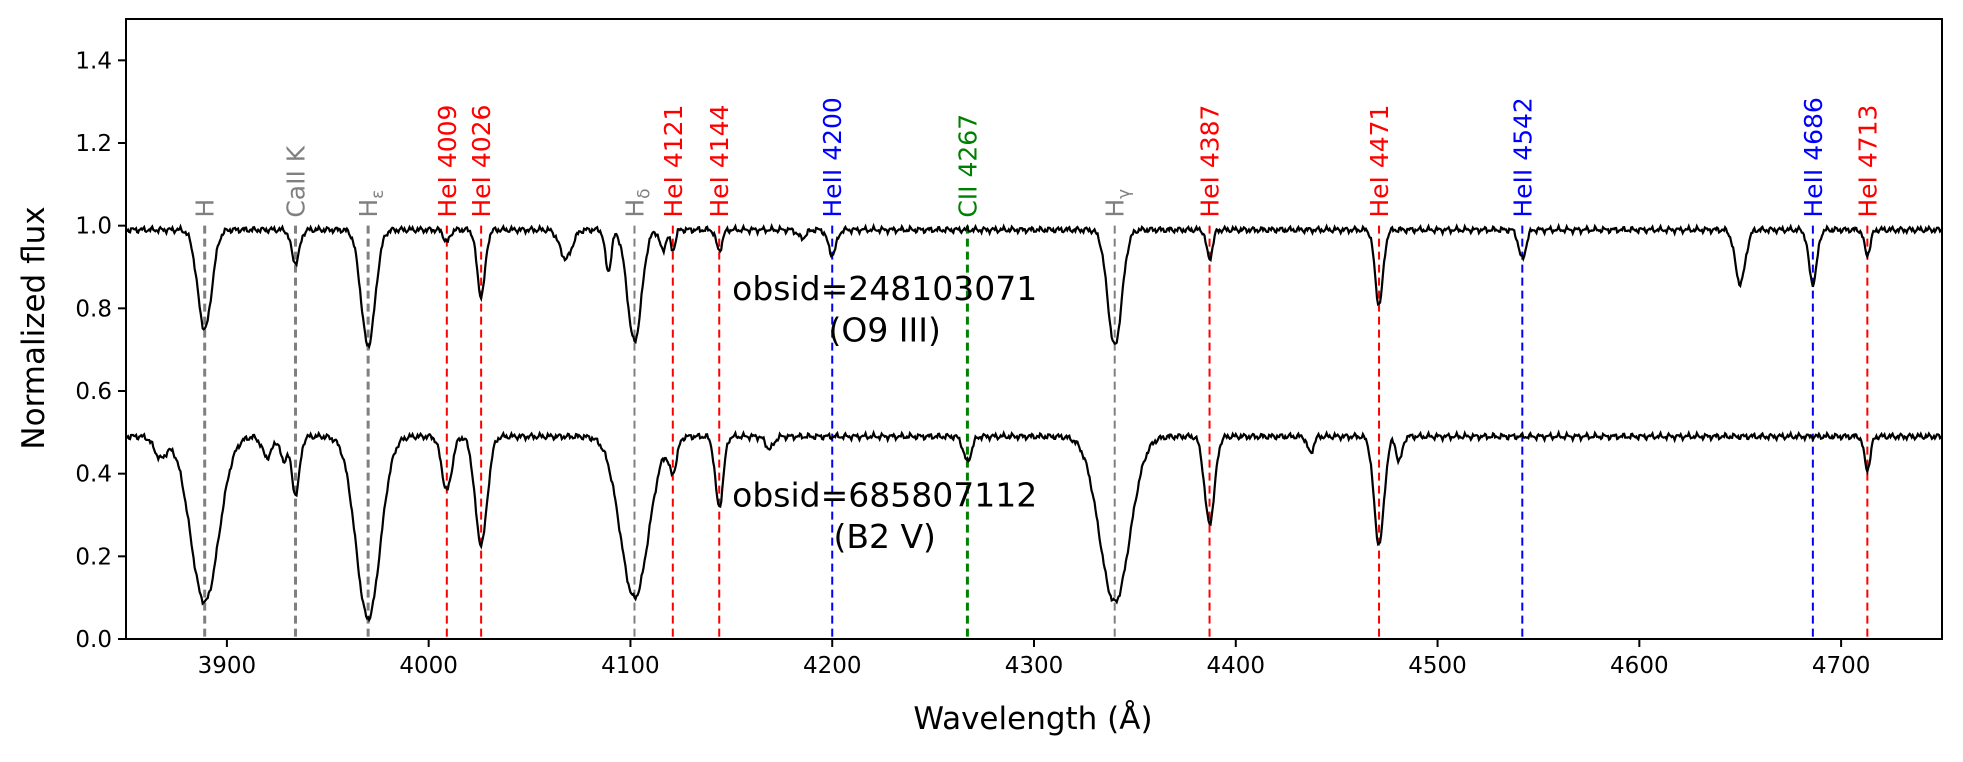 Image resolution: width=1963 pixels, height=762 pixels. What do you see at coordinates (34, 327) in the screenshot?
I see `y-axis-label: Normalized flux` at bounding box center [34, 327].